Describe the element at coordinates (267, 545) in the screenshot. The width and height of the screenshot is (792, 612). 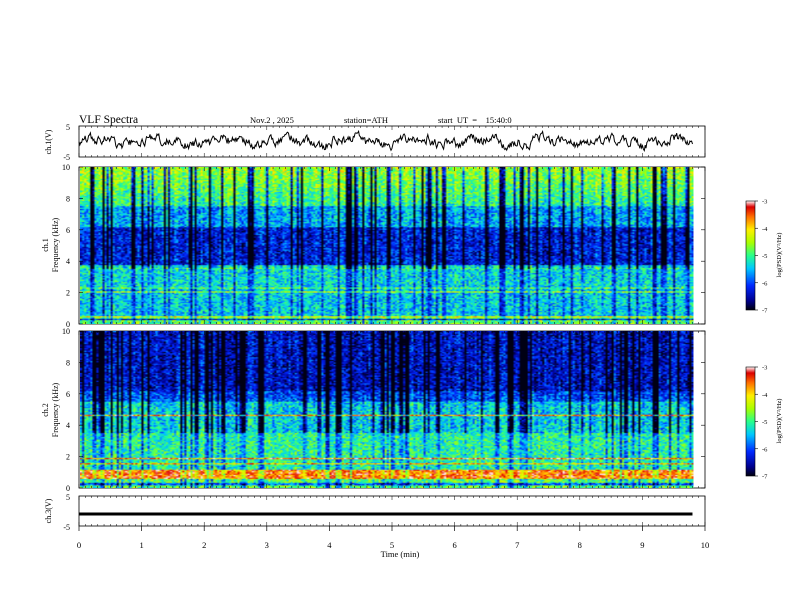
I see `x-tick-label: 3` at that location.